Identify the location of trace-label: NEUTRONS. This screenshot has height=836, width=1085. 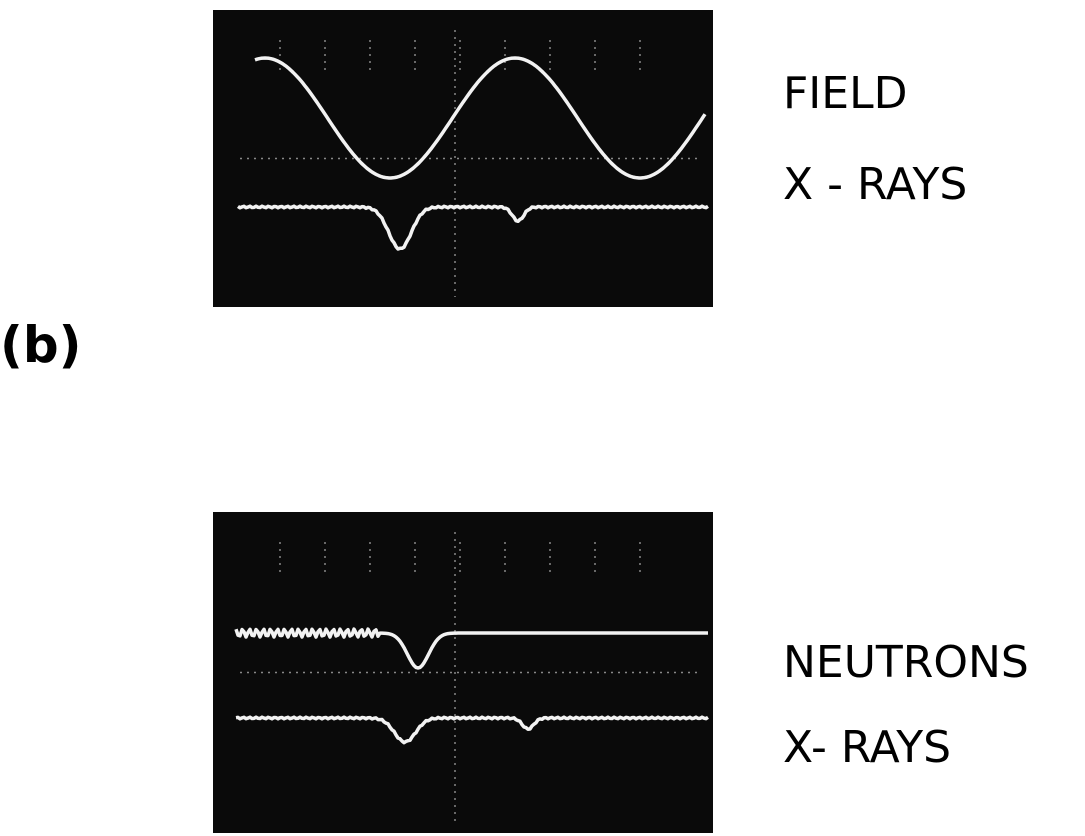
(906, 662).